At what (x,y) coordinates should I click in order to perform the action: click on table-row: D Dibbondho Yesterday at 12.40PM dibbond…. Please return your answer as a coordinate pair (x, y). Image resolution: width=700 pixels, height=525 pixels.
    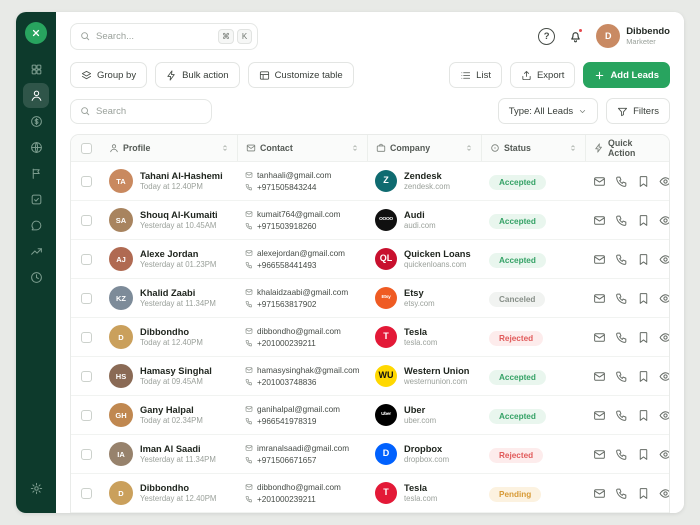
    Looking at the image, I should click on (370, 493).